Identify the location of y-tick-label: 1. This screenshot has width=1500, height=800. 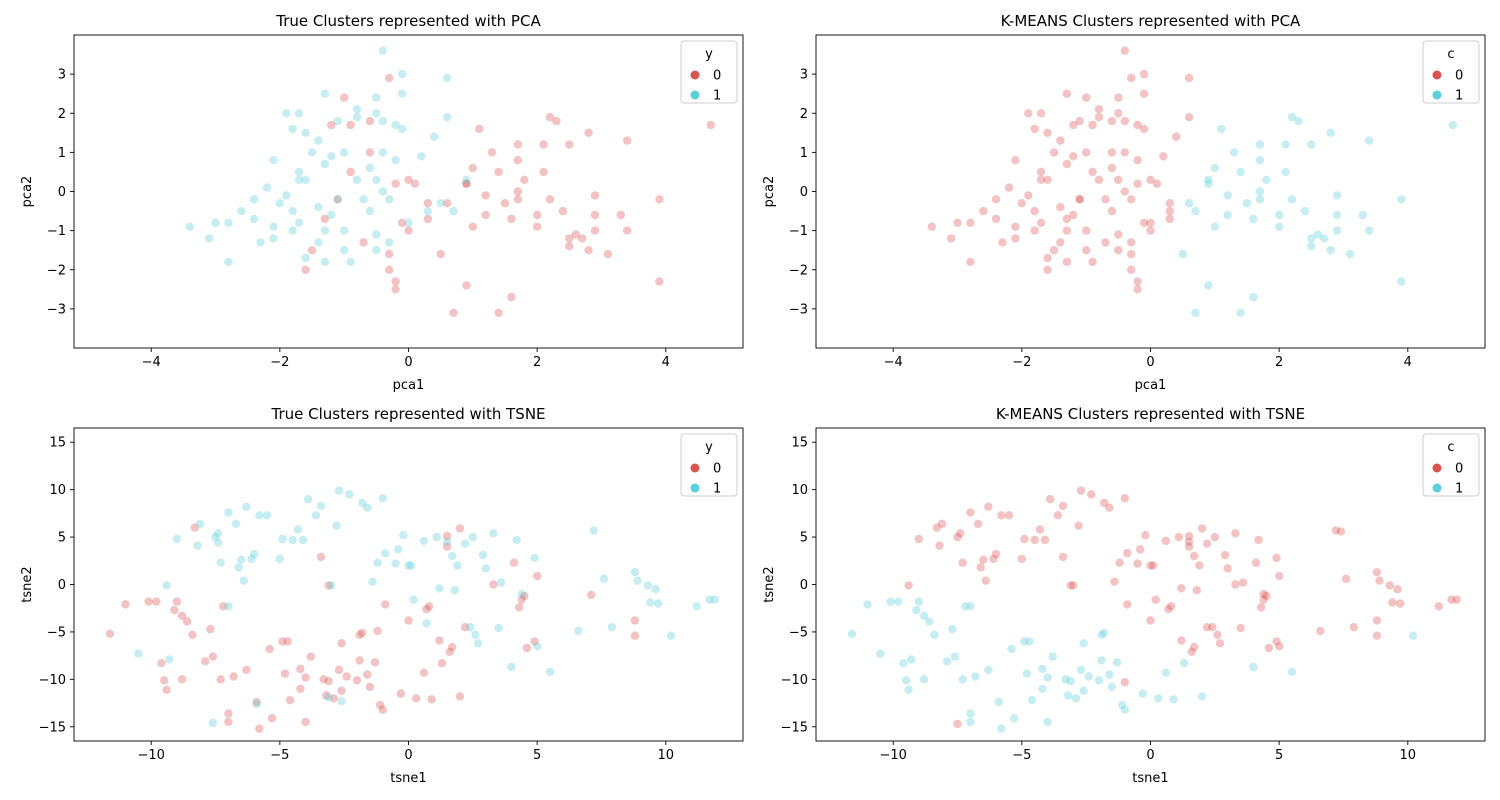
(804, 153).